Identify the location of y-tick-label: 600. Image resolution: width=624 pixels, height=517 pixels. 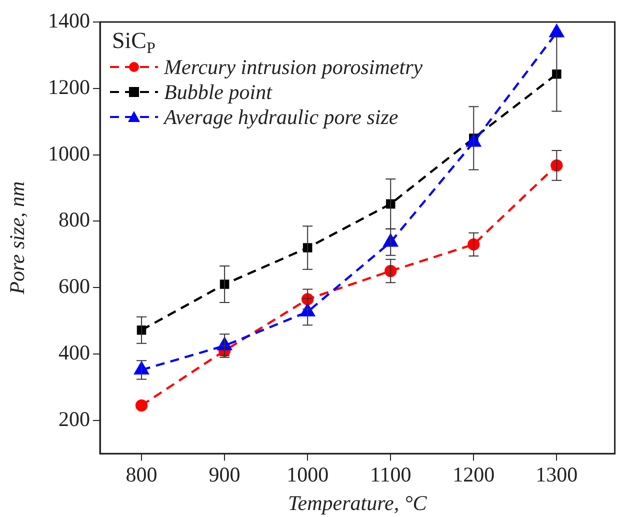
(74, 286).